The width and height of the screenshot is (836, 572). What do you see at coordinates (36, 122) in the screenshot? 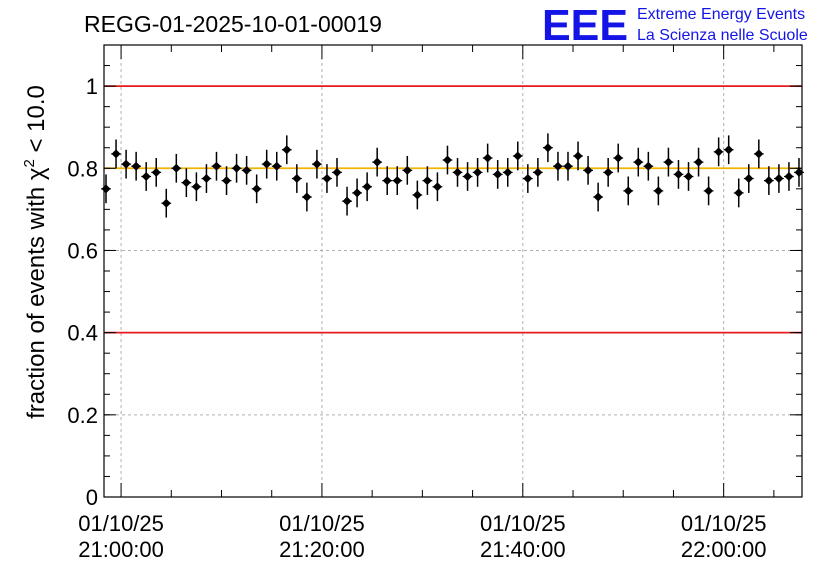
I see `y-axis-label-suffix: < 10.0` at bounding box center [36, 122].